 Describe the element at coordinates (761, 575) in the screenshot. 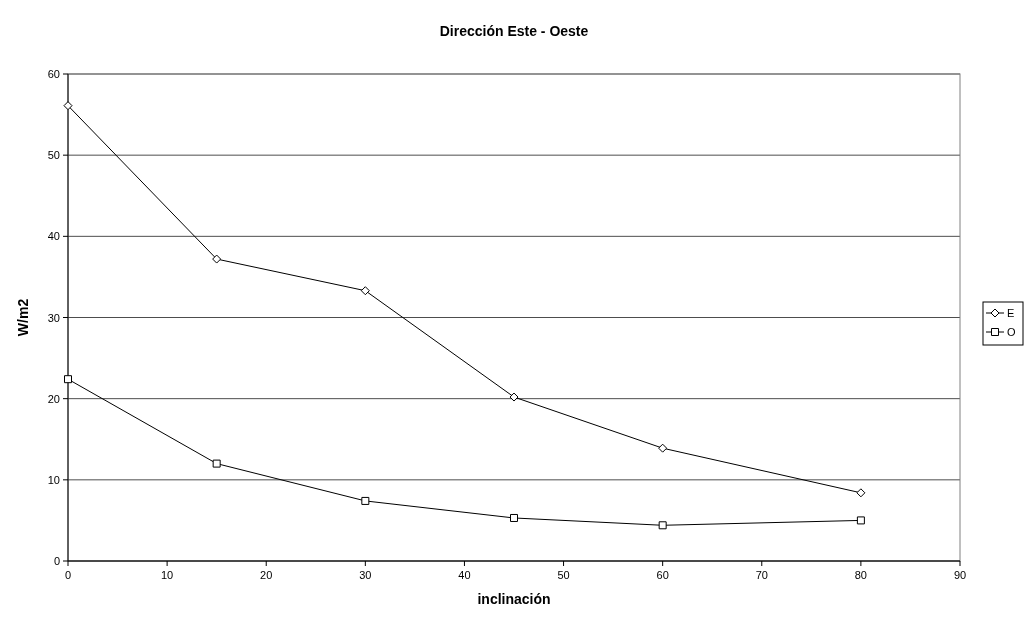

I see `x-tick-label: 70` at that location.